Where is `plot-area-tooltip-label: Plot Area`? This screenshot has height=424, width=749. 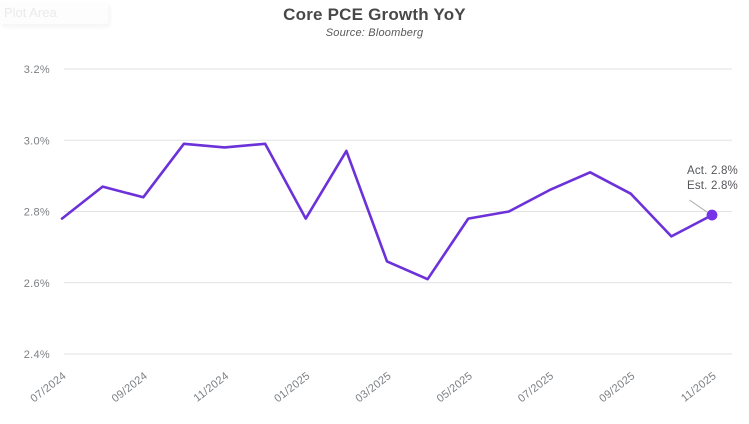
plot-area-tooltip-label: Plot Area is located at coordinates (30, 12).